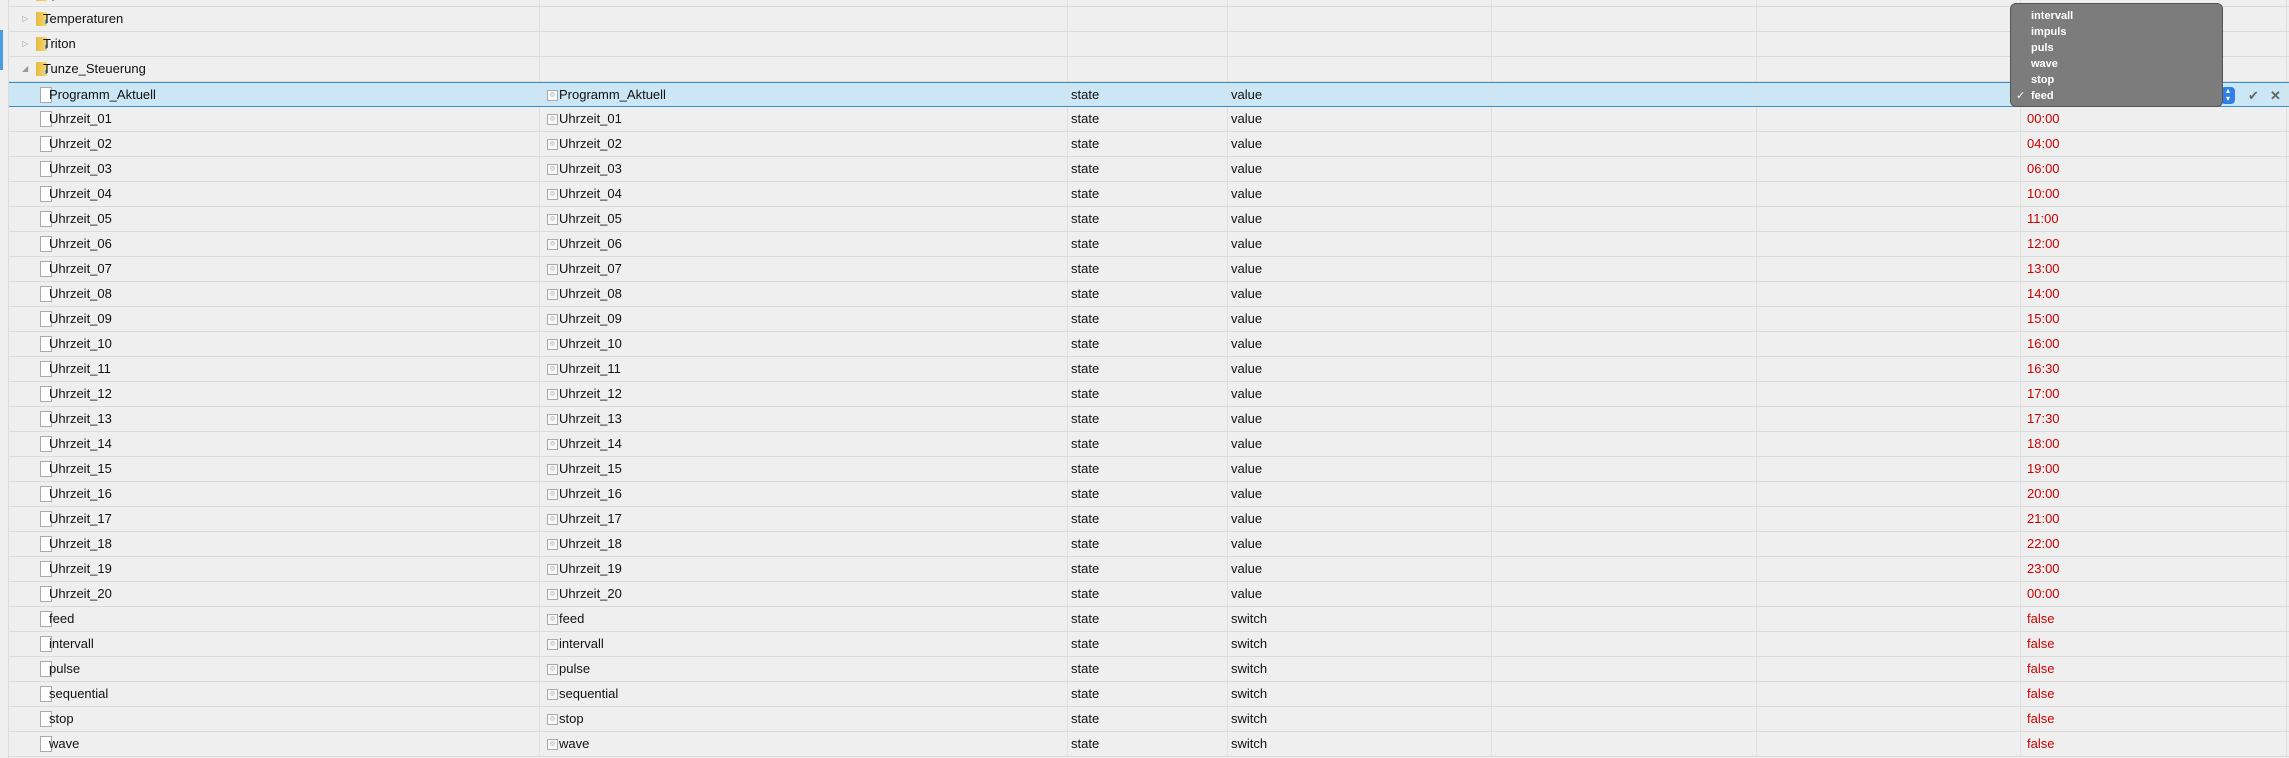 This screenshot has height=758, width=2289. Describe the element at coordinates (274, 669) in the screenshot. I see `state-id-cell: pulse` at that location.